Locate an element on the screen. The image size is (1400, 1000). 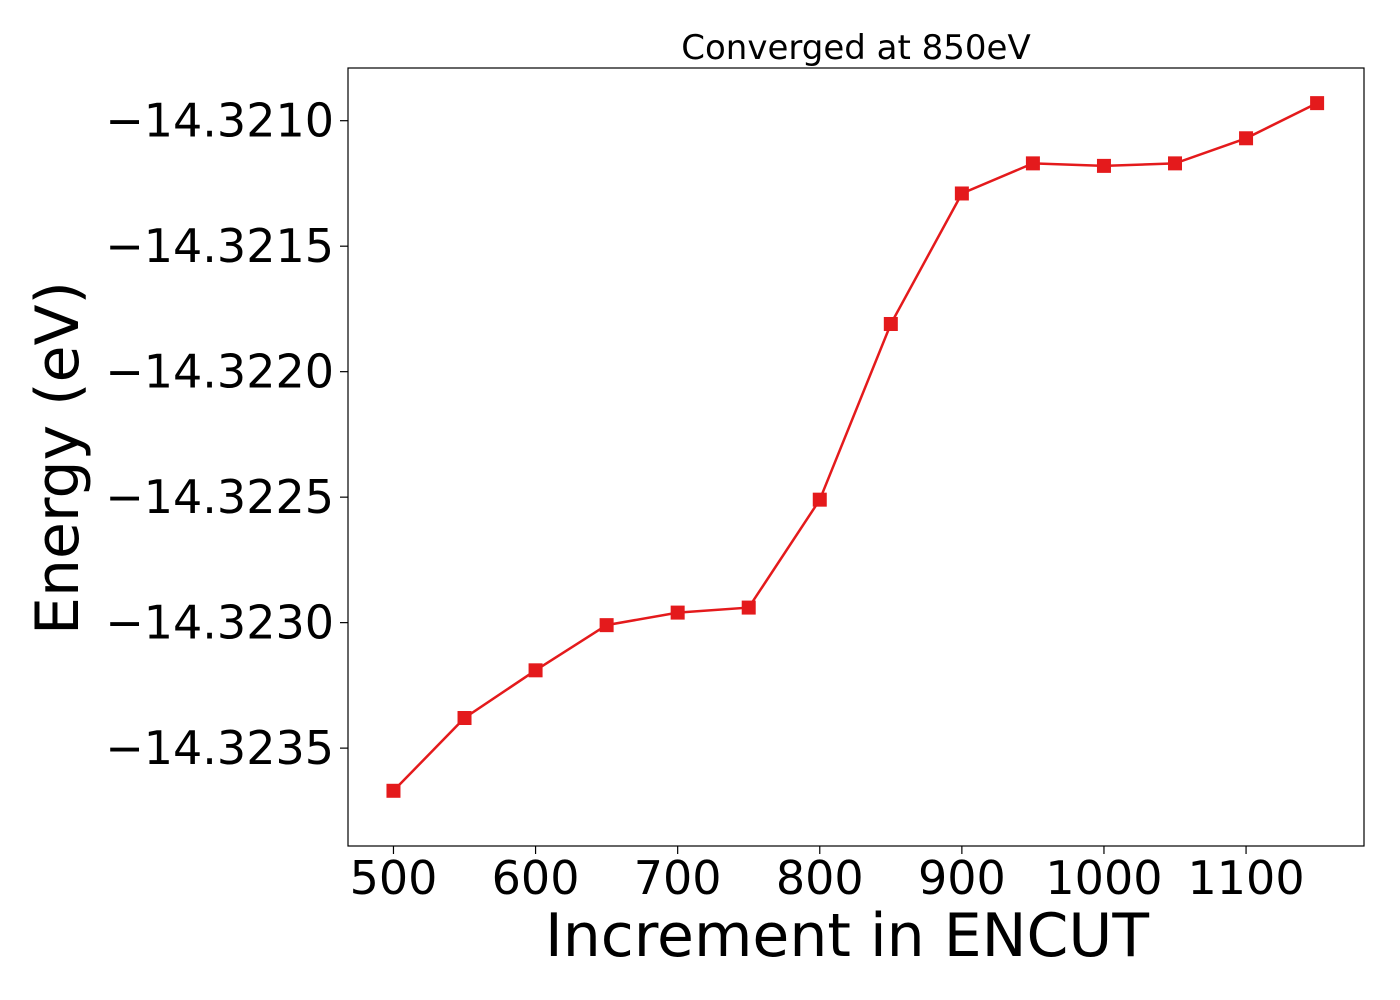
y-tick-label: −14.3215 is located at coordinates (219, 246).